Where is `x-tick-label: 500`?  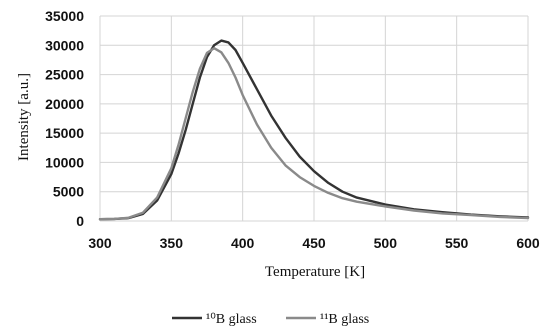 x-tick-label: 500 is located at coordinates (386, 243).